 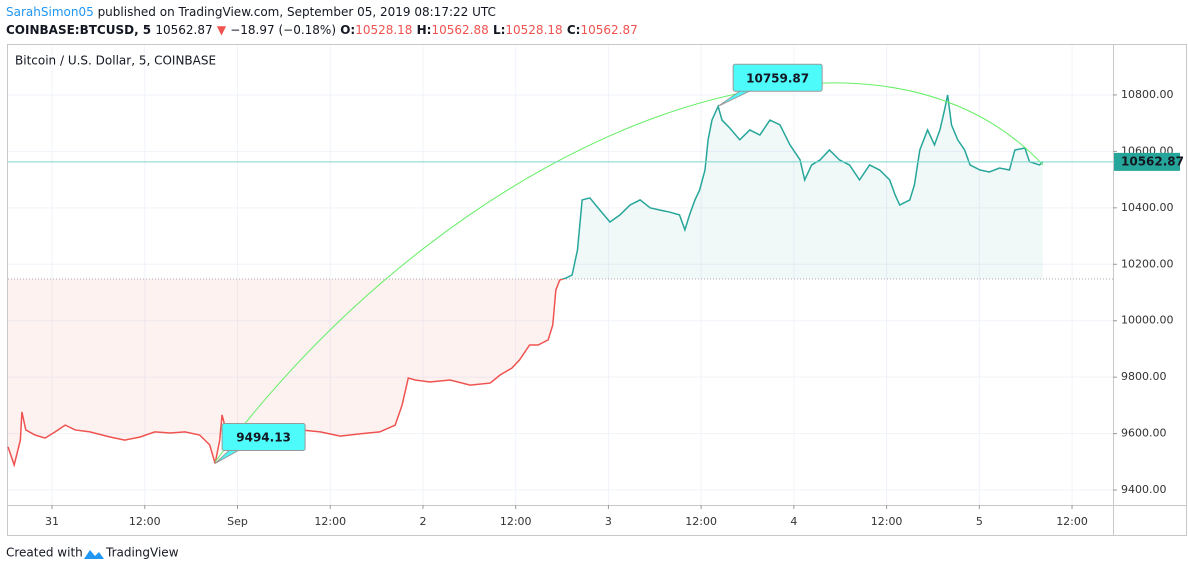 I want to click on area-above, so click(x=803, y=186).